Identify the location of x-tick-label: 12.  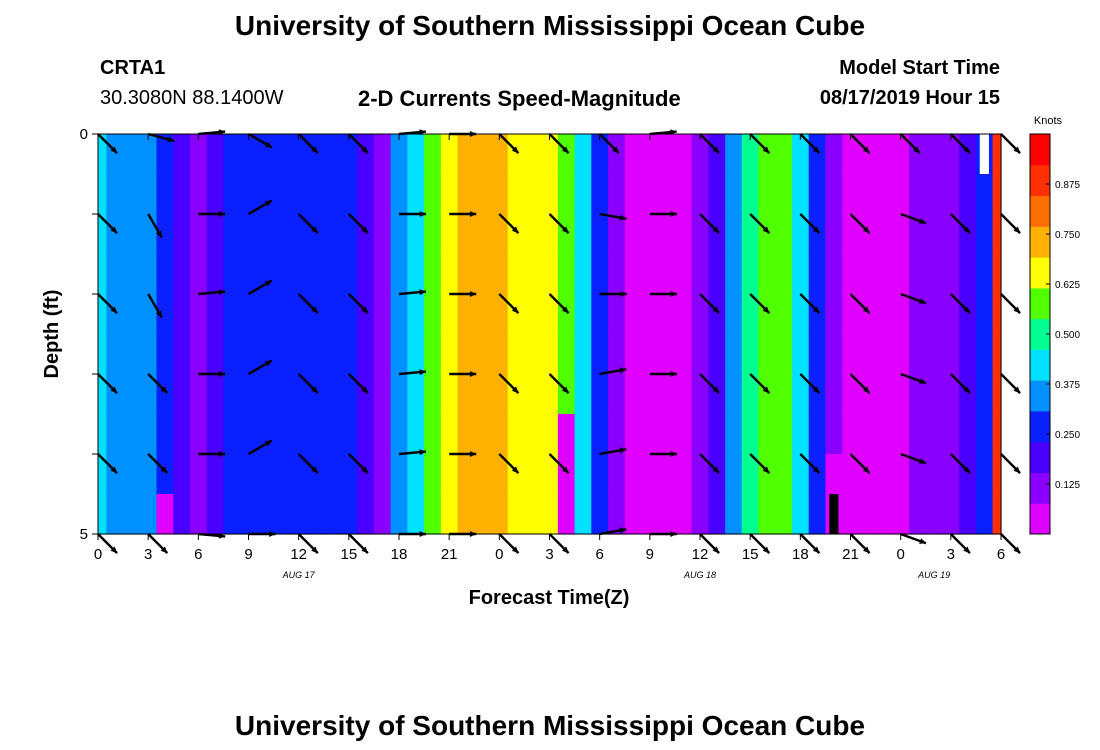
(700, 554).